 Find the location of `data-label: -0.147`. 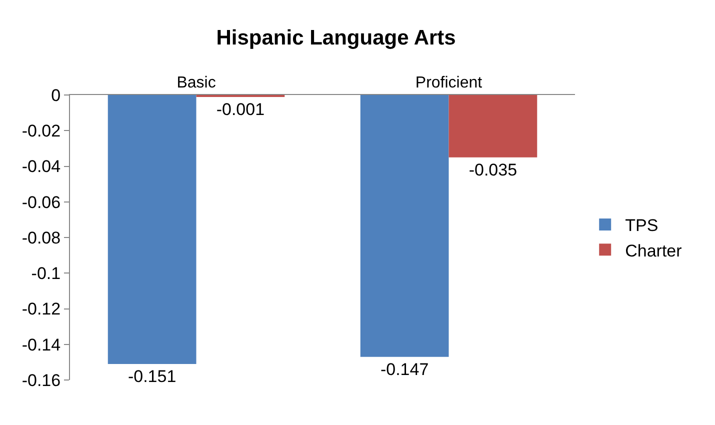

data-label: -0.147 is located at coordinates (404, 369).